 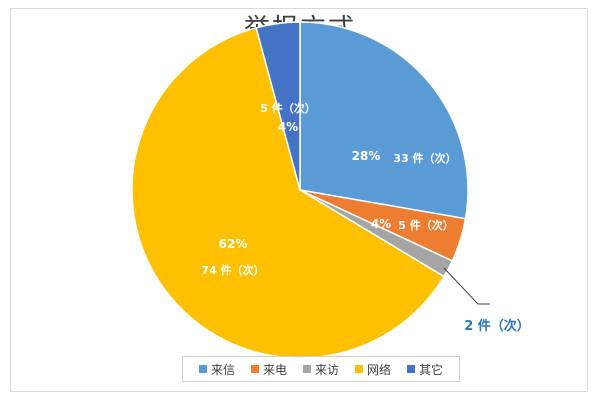 I want to click on legend-swatch-phone, so click(x=254, y=369).